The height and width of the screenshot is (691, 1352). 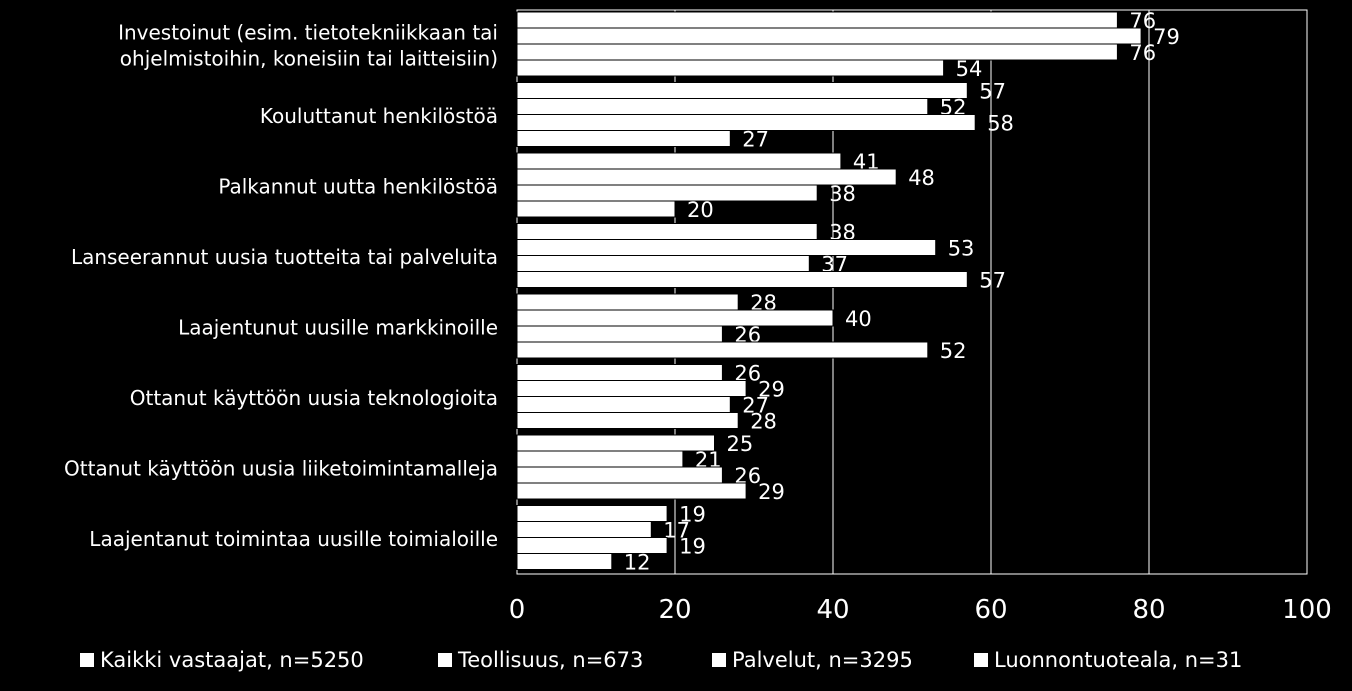 I want to click on bar-s0-c2, so click(x=679, y=161).